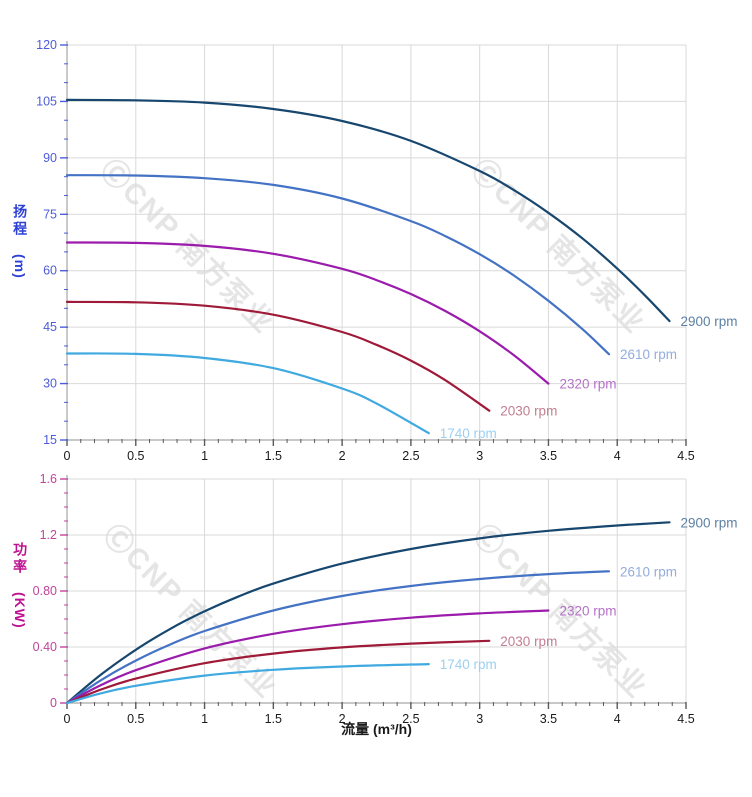 This screenshot has width=752, height=797. Describe the element at coordinates (50, 158) in the screenshot. I see `y-tick-label: 90` at that location.